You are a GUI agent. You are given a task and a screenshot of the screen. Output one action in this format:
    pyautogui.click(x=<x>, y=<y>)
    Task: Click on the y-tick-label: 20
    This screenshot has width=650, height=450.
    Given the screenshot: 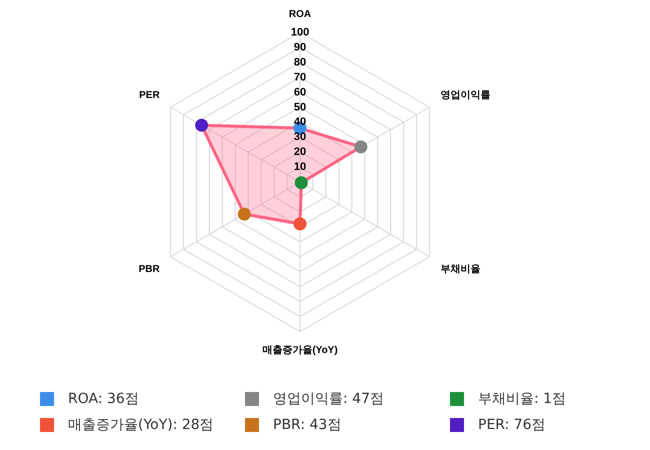 What is the action you would take?
    pyautogui.click(x=300, y=152)
    